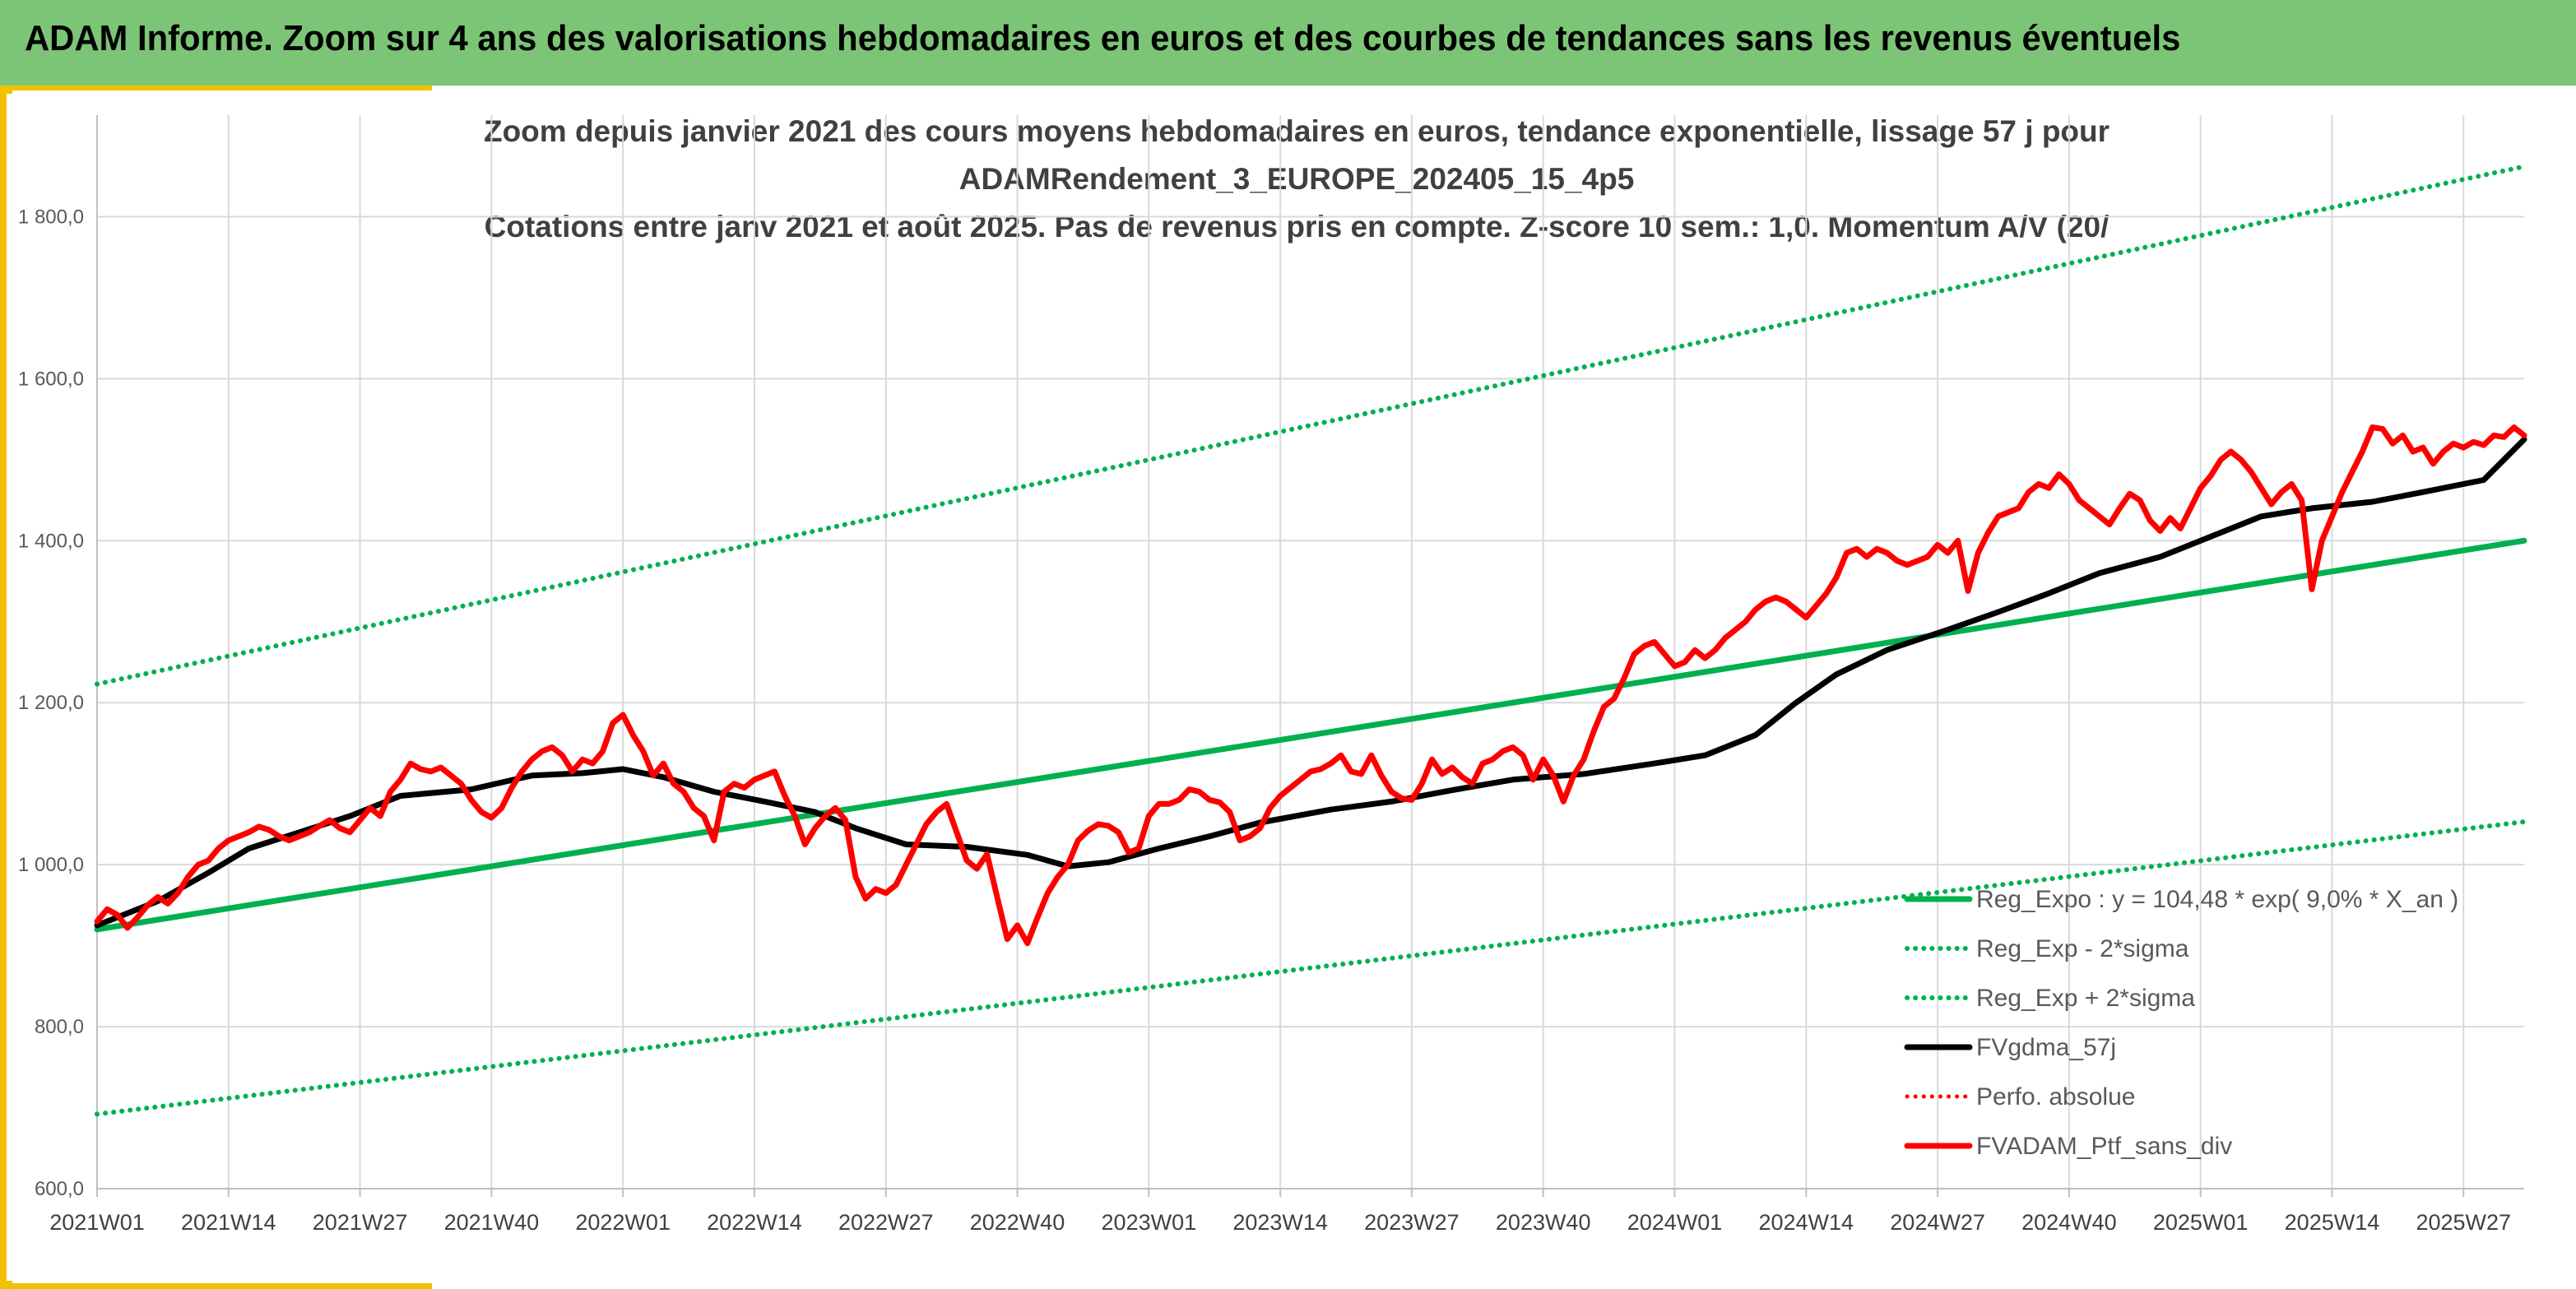  I want to click on y-tick-label: 800,0, so click(60, 1027).